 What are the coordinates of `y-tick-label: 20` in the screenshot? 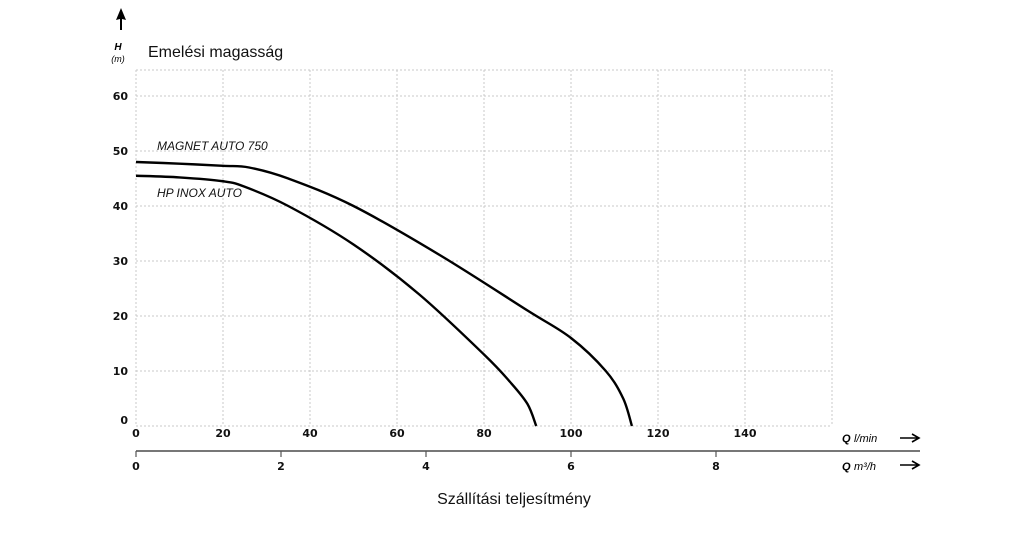 It's located at (121, 316).